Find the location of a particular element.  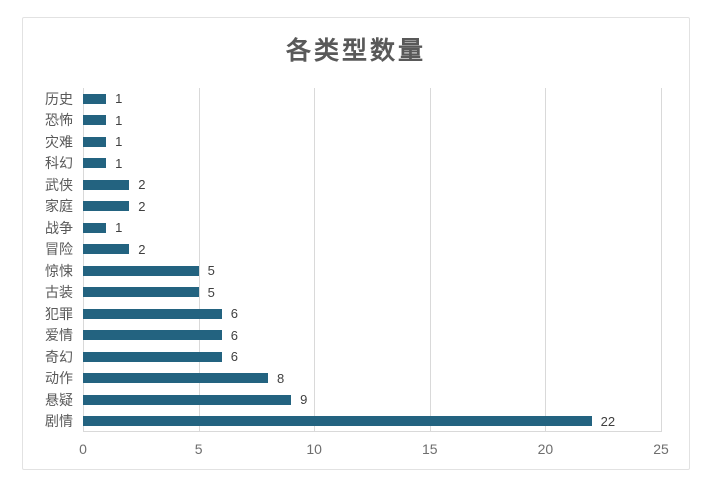

bar-row: 爱情 6 is located at coordinates (342, 336).